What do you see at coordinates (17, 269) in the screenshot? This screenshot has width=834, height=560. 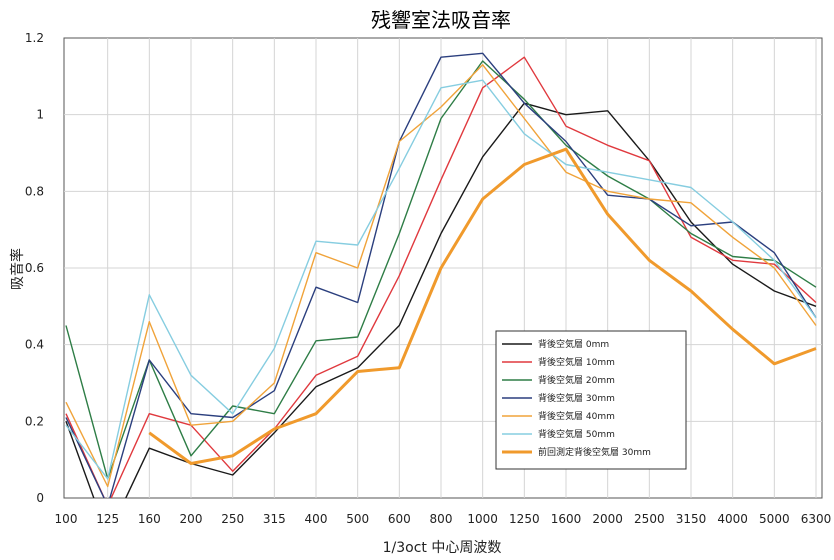 I see `y-axis-label: 吸音率` at bounding box center [17, 269].